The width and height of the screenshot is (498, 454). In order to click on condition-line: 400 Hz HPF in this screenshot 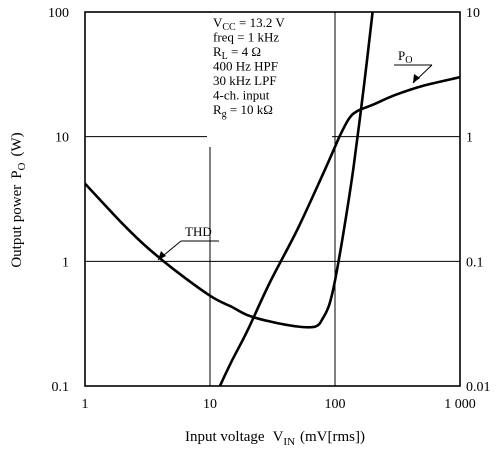, I will do `click(245, 66)`.